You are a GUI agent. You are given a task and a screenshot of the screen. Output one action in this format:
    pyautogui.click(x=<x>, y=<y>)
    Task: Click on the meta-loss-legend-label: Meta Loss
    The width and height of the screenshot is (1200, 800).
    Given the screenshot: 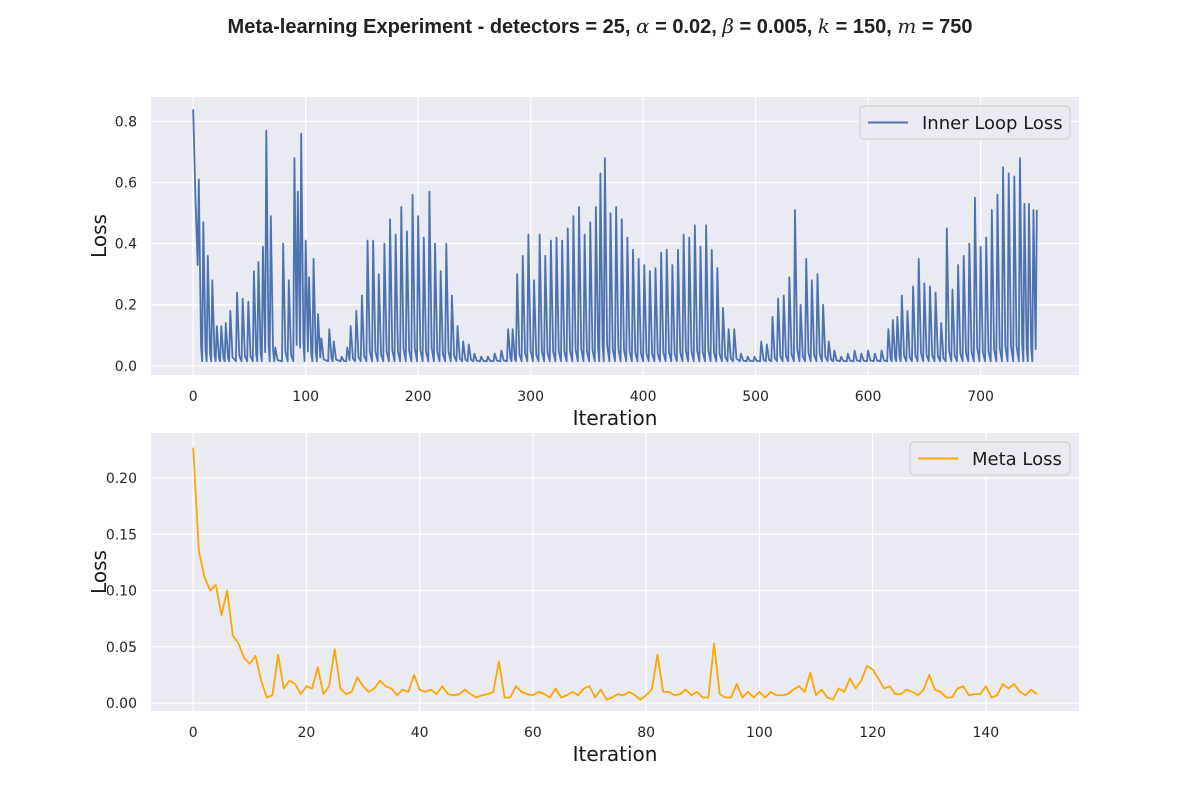 What is the action you would take?
    pyautogui.click(x=1017, y=459)
    